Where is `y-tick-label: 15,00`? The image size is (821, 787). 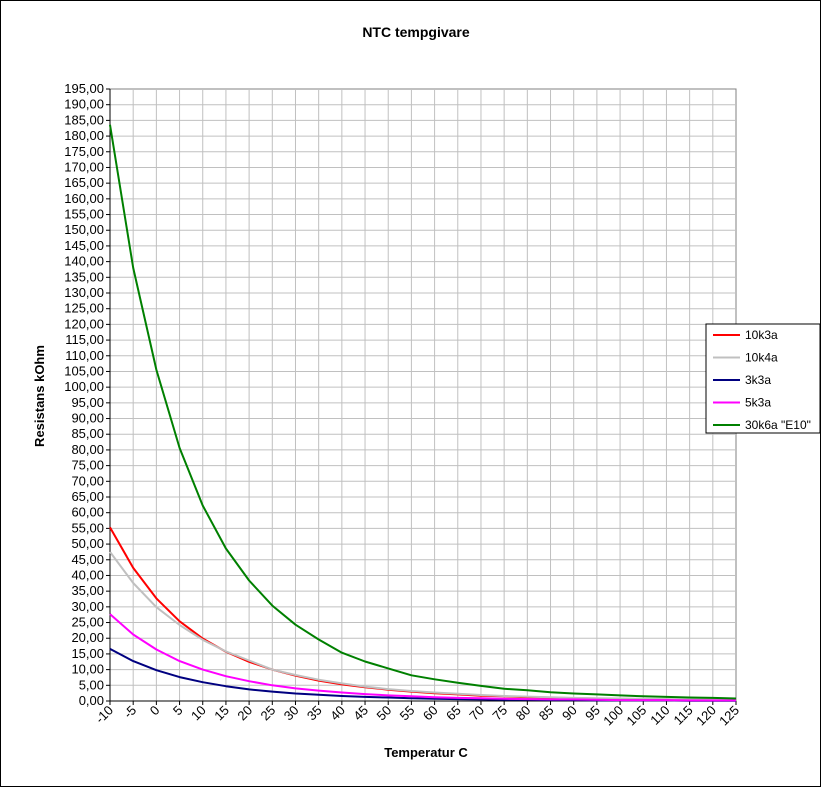 y-tick-label: 15,00 is located at coordinates (87, 653).